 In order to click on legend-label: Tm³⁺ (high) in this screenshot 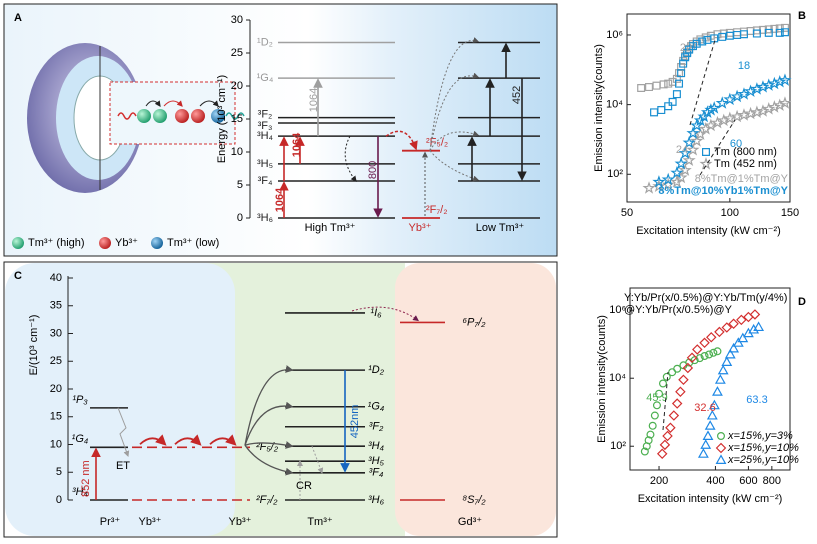, I will do `click(56, 243)`.